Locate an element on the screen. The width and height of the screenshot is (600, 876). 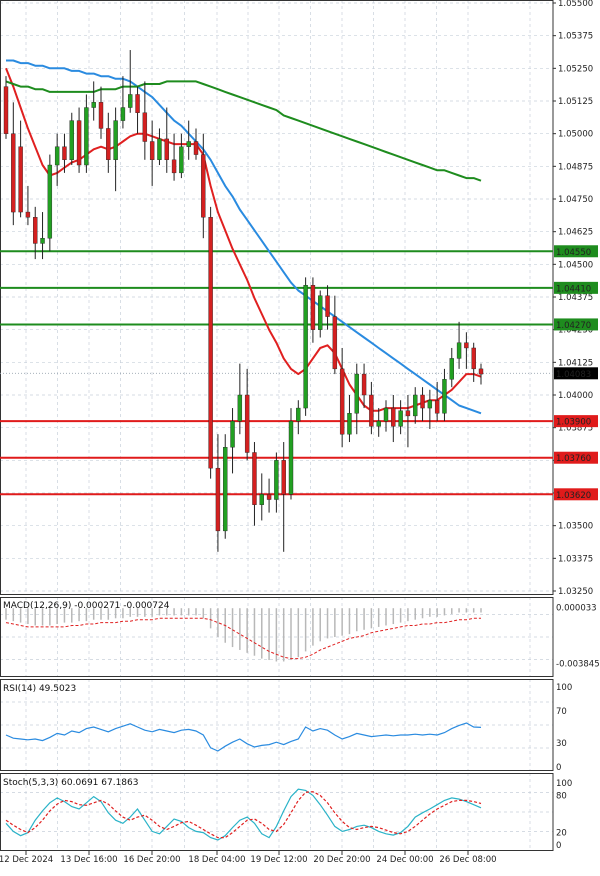
current-price-label: 1.04083 is located at coordinates (573, 375).